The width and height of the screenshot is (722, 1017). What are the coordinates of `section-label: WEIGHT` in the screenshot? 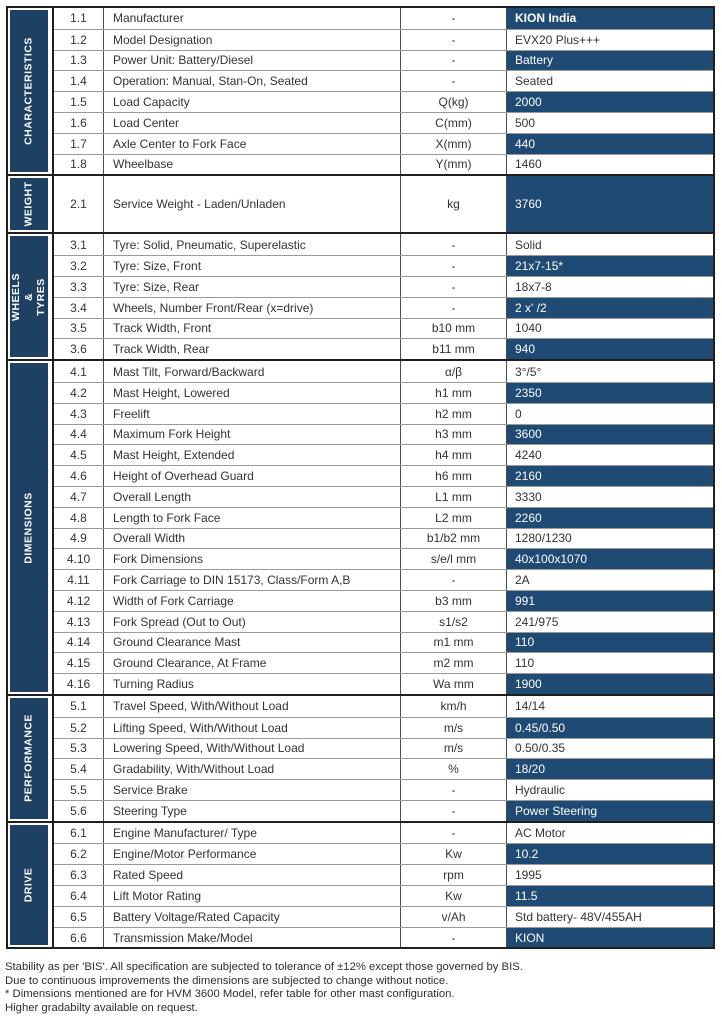 It's located at (28, 204).